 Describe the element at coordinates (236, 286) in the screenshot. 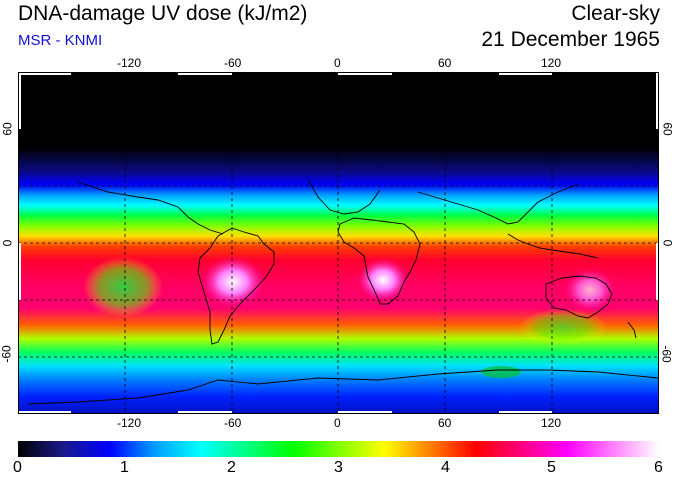

I see `coast-south-america` at that location.